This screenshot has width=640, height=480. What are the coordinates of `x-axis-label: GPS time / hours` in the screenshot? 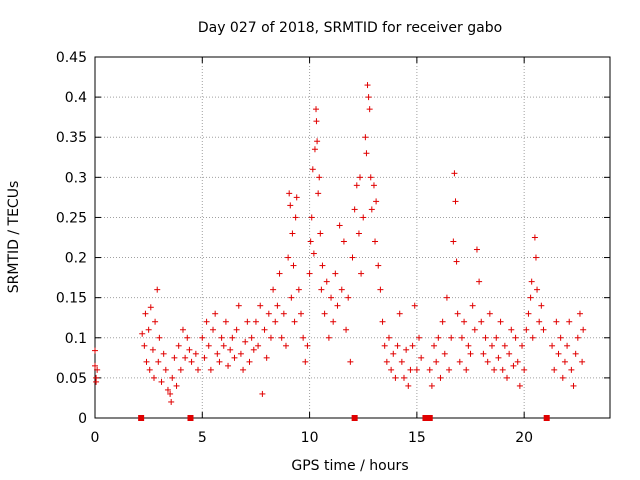 It's located at (349, 466).